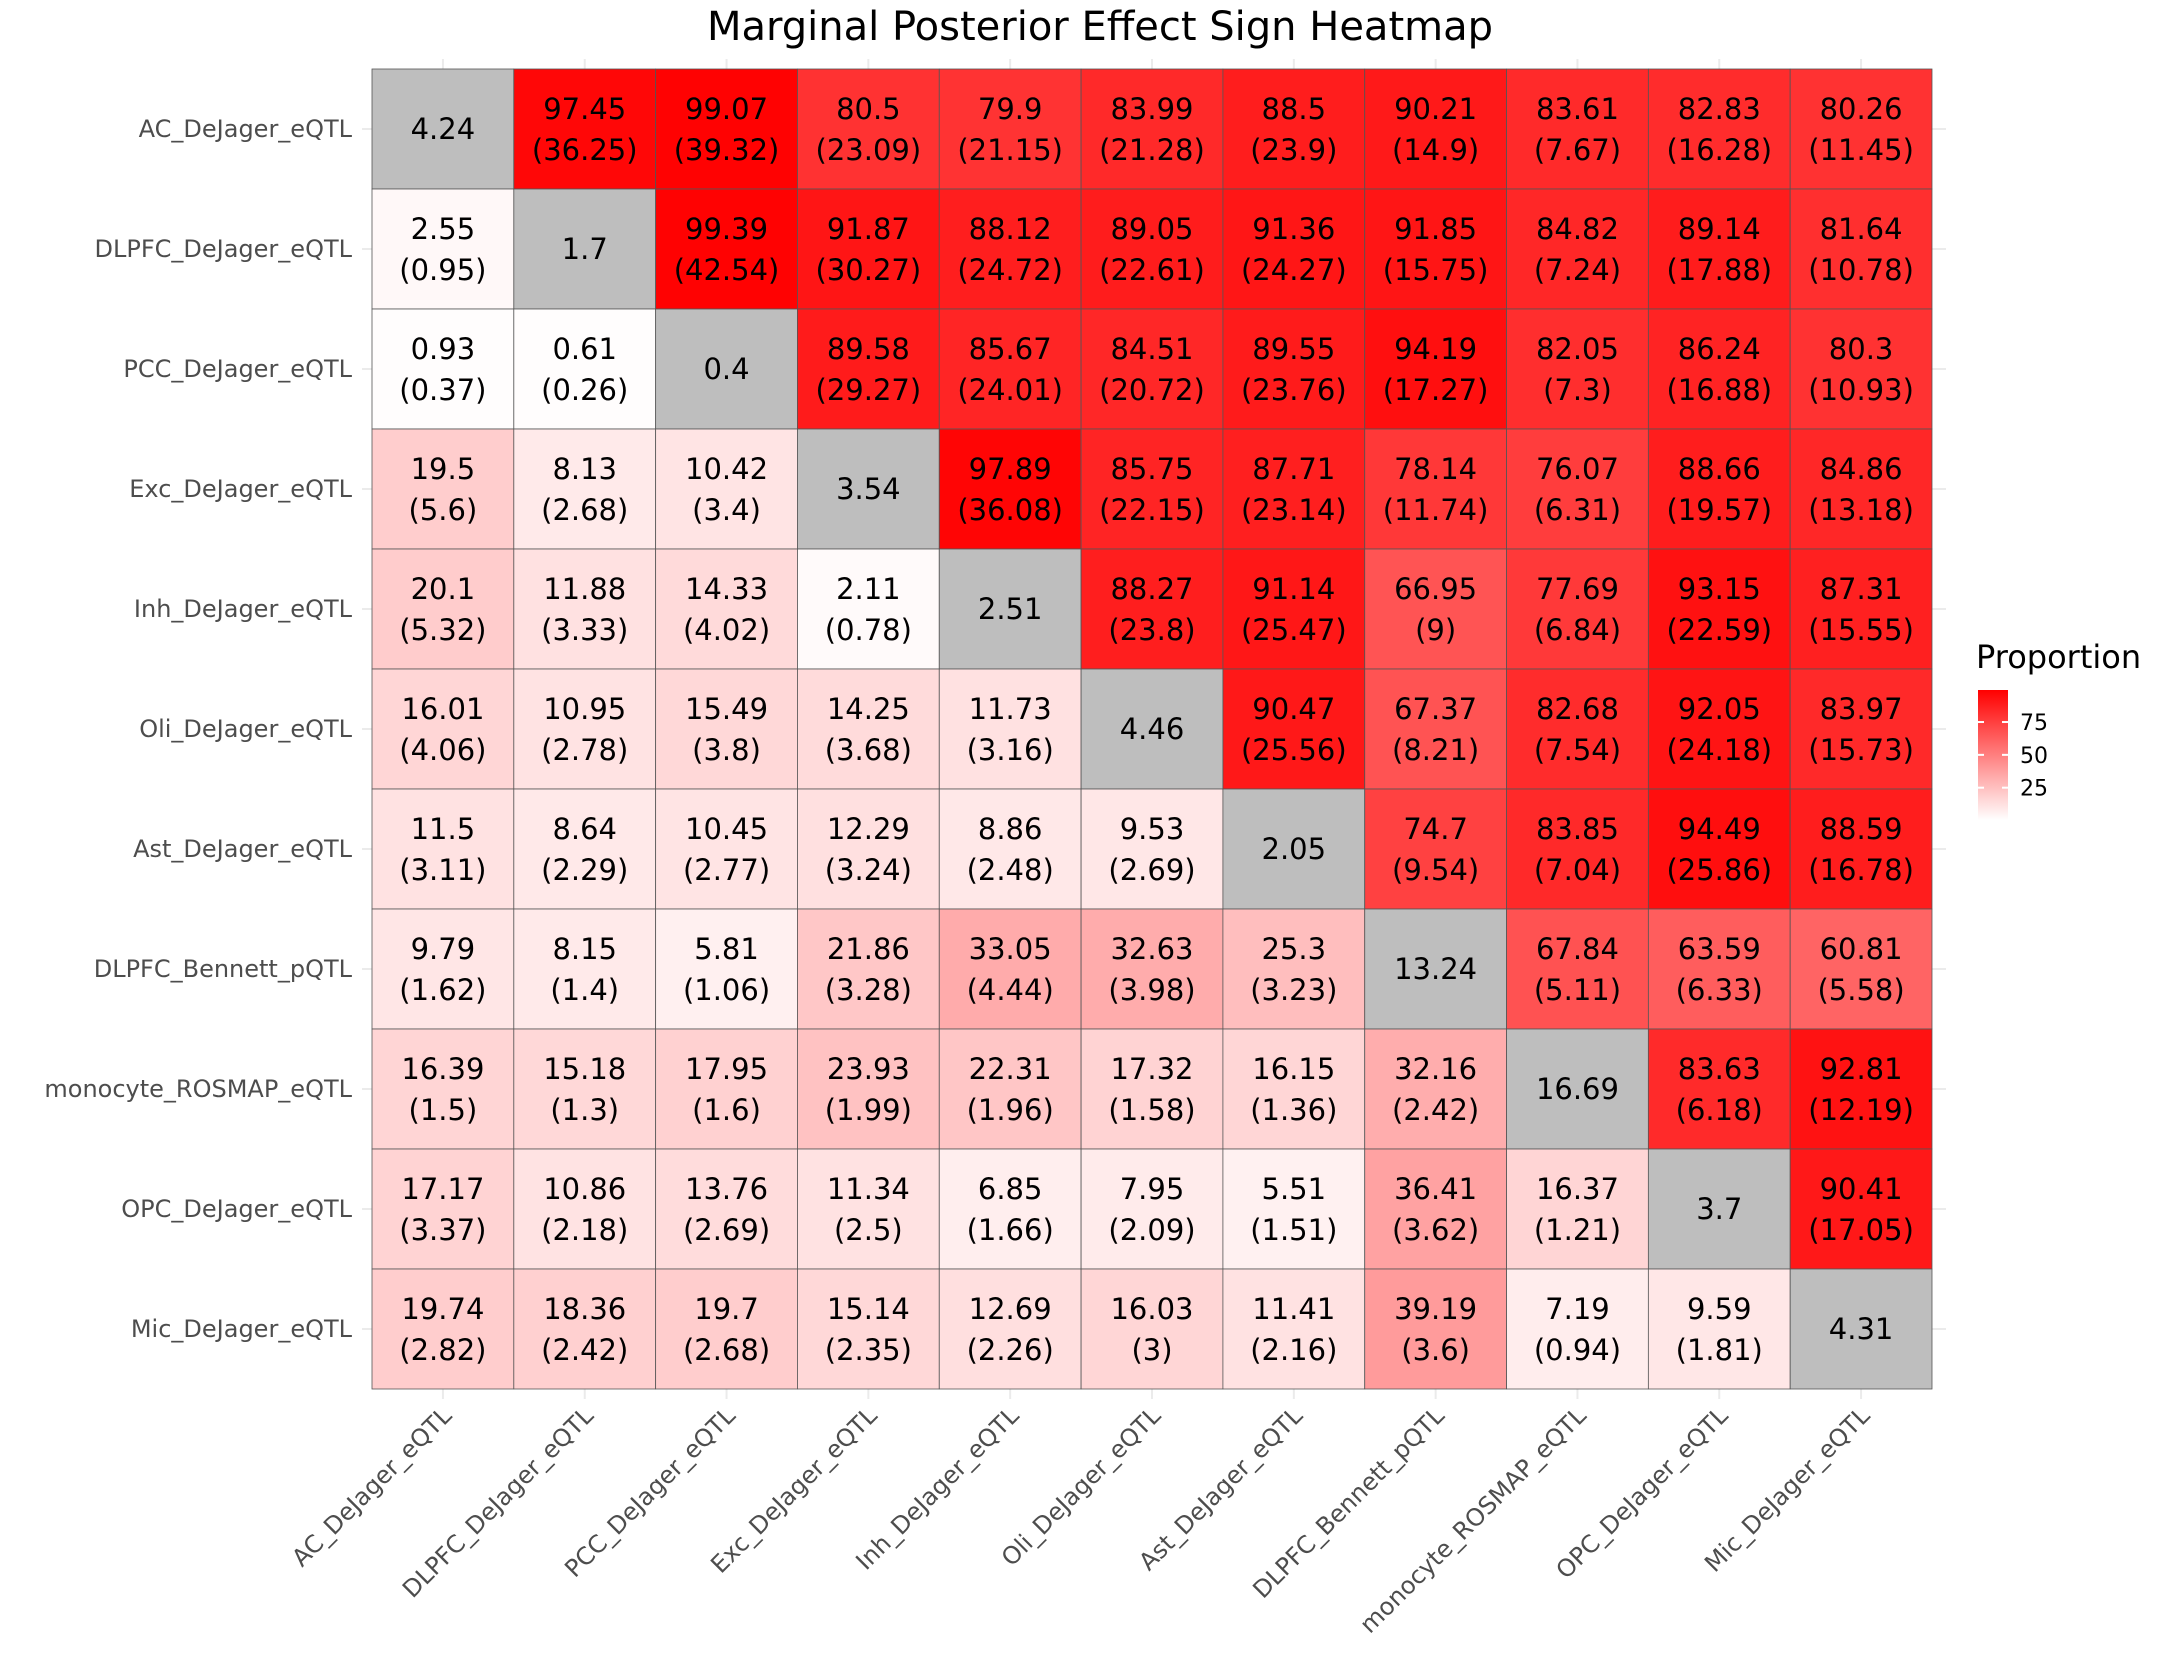  What do you see at coordinates (726, 949) in the screenshot?
I see `cell-value-label: 5.81` at bounding box center [726, 949].